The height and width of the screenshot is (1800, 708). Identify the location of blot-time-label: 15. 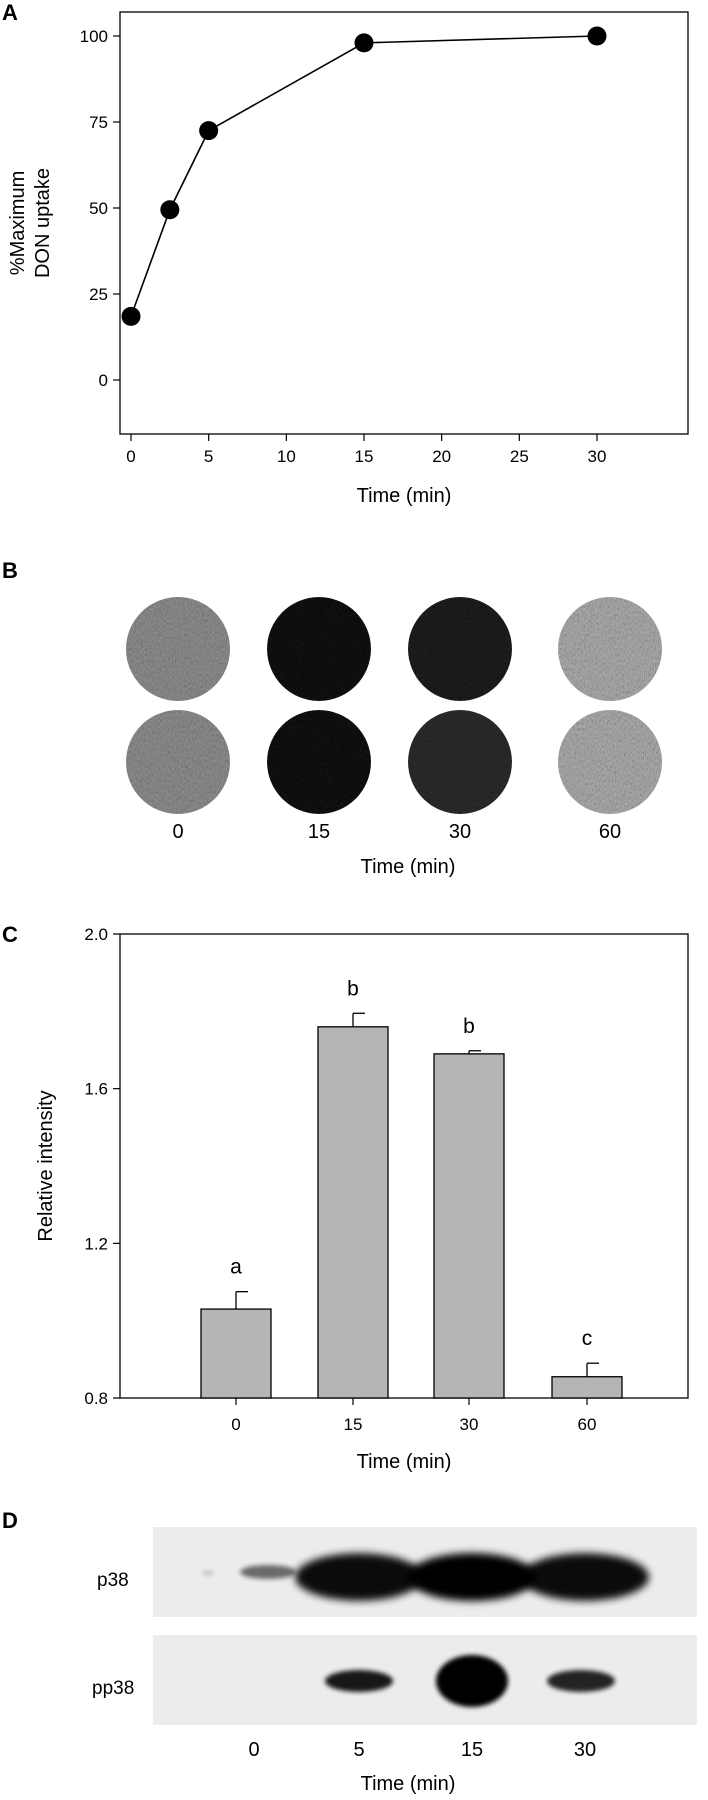
(472, 1750).